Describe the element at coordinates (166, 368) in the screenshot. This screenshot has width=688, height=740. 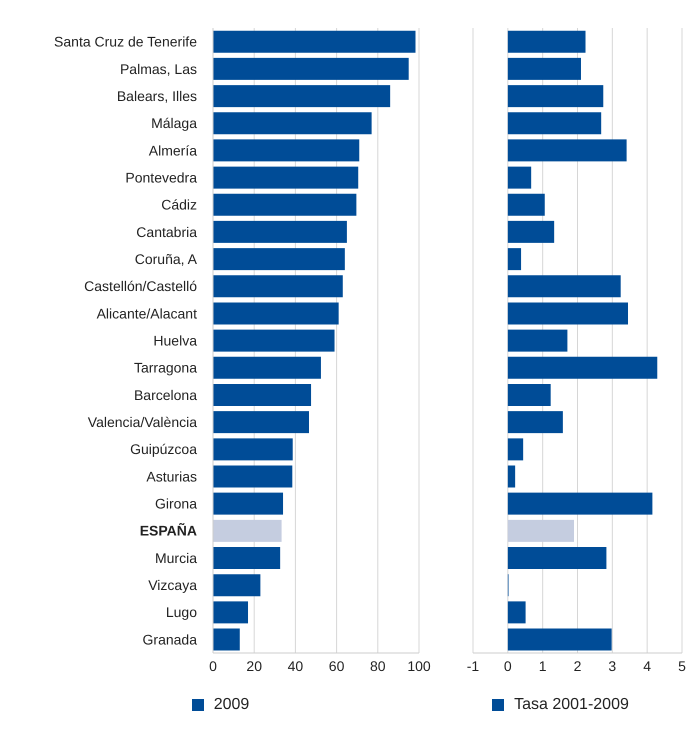
I see `y-tick-label: Tarragona` at that location.